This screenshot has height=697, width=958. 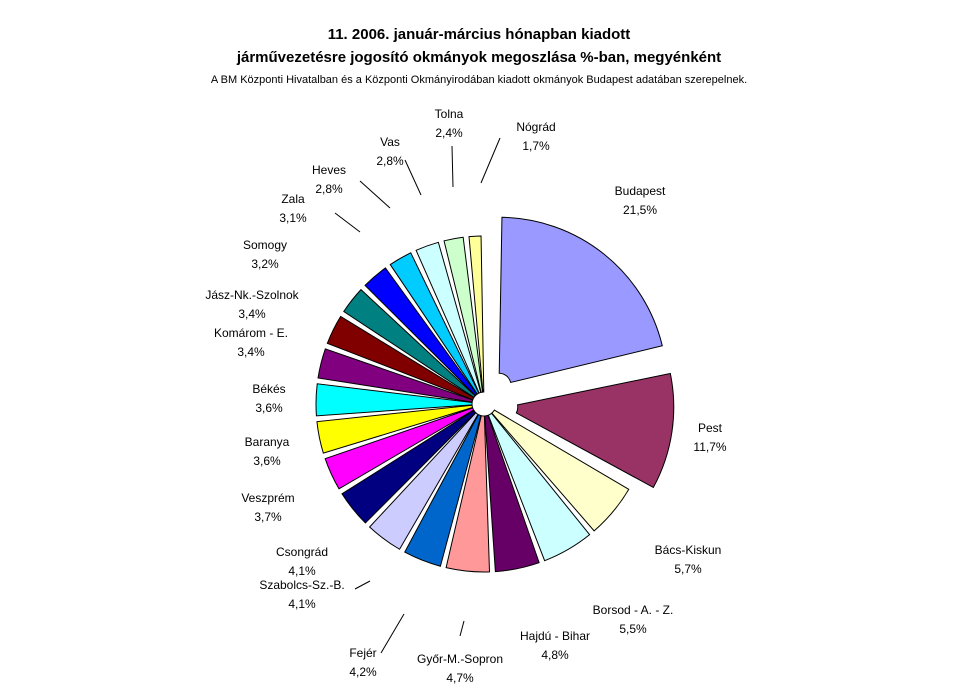 What do you see at coordinates (267, 461) in the screenshot?
I see `slice-value-label-11: 3,6%` at bounding box center [267, 461].